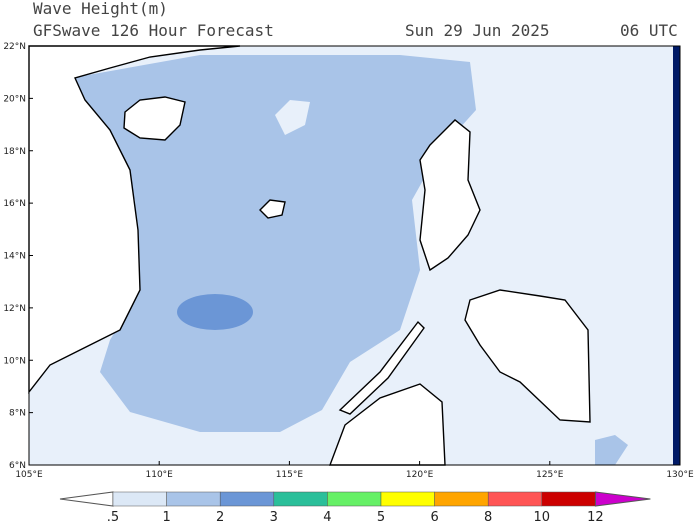 Image resolution: width=700 pixels, height=525 pixels. I want to click on colorbar-label: 10, so click(542, 517).